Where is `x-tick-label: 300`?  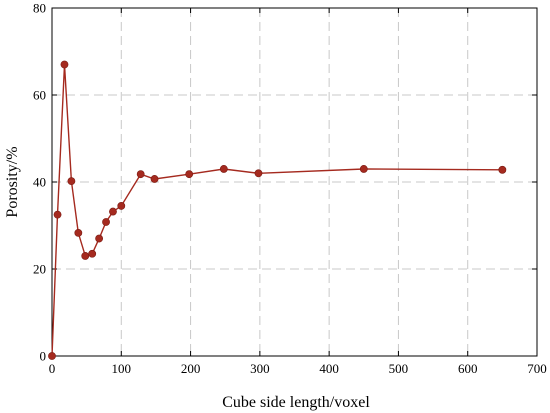
x-tick-label: 300 is located at coordinates (260, 368).